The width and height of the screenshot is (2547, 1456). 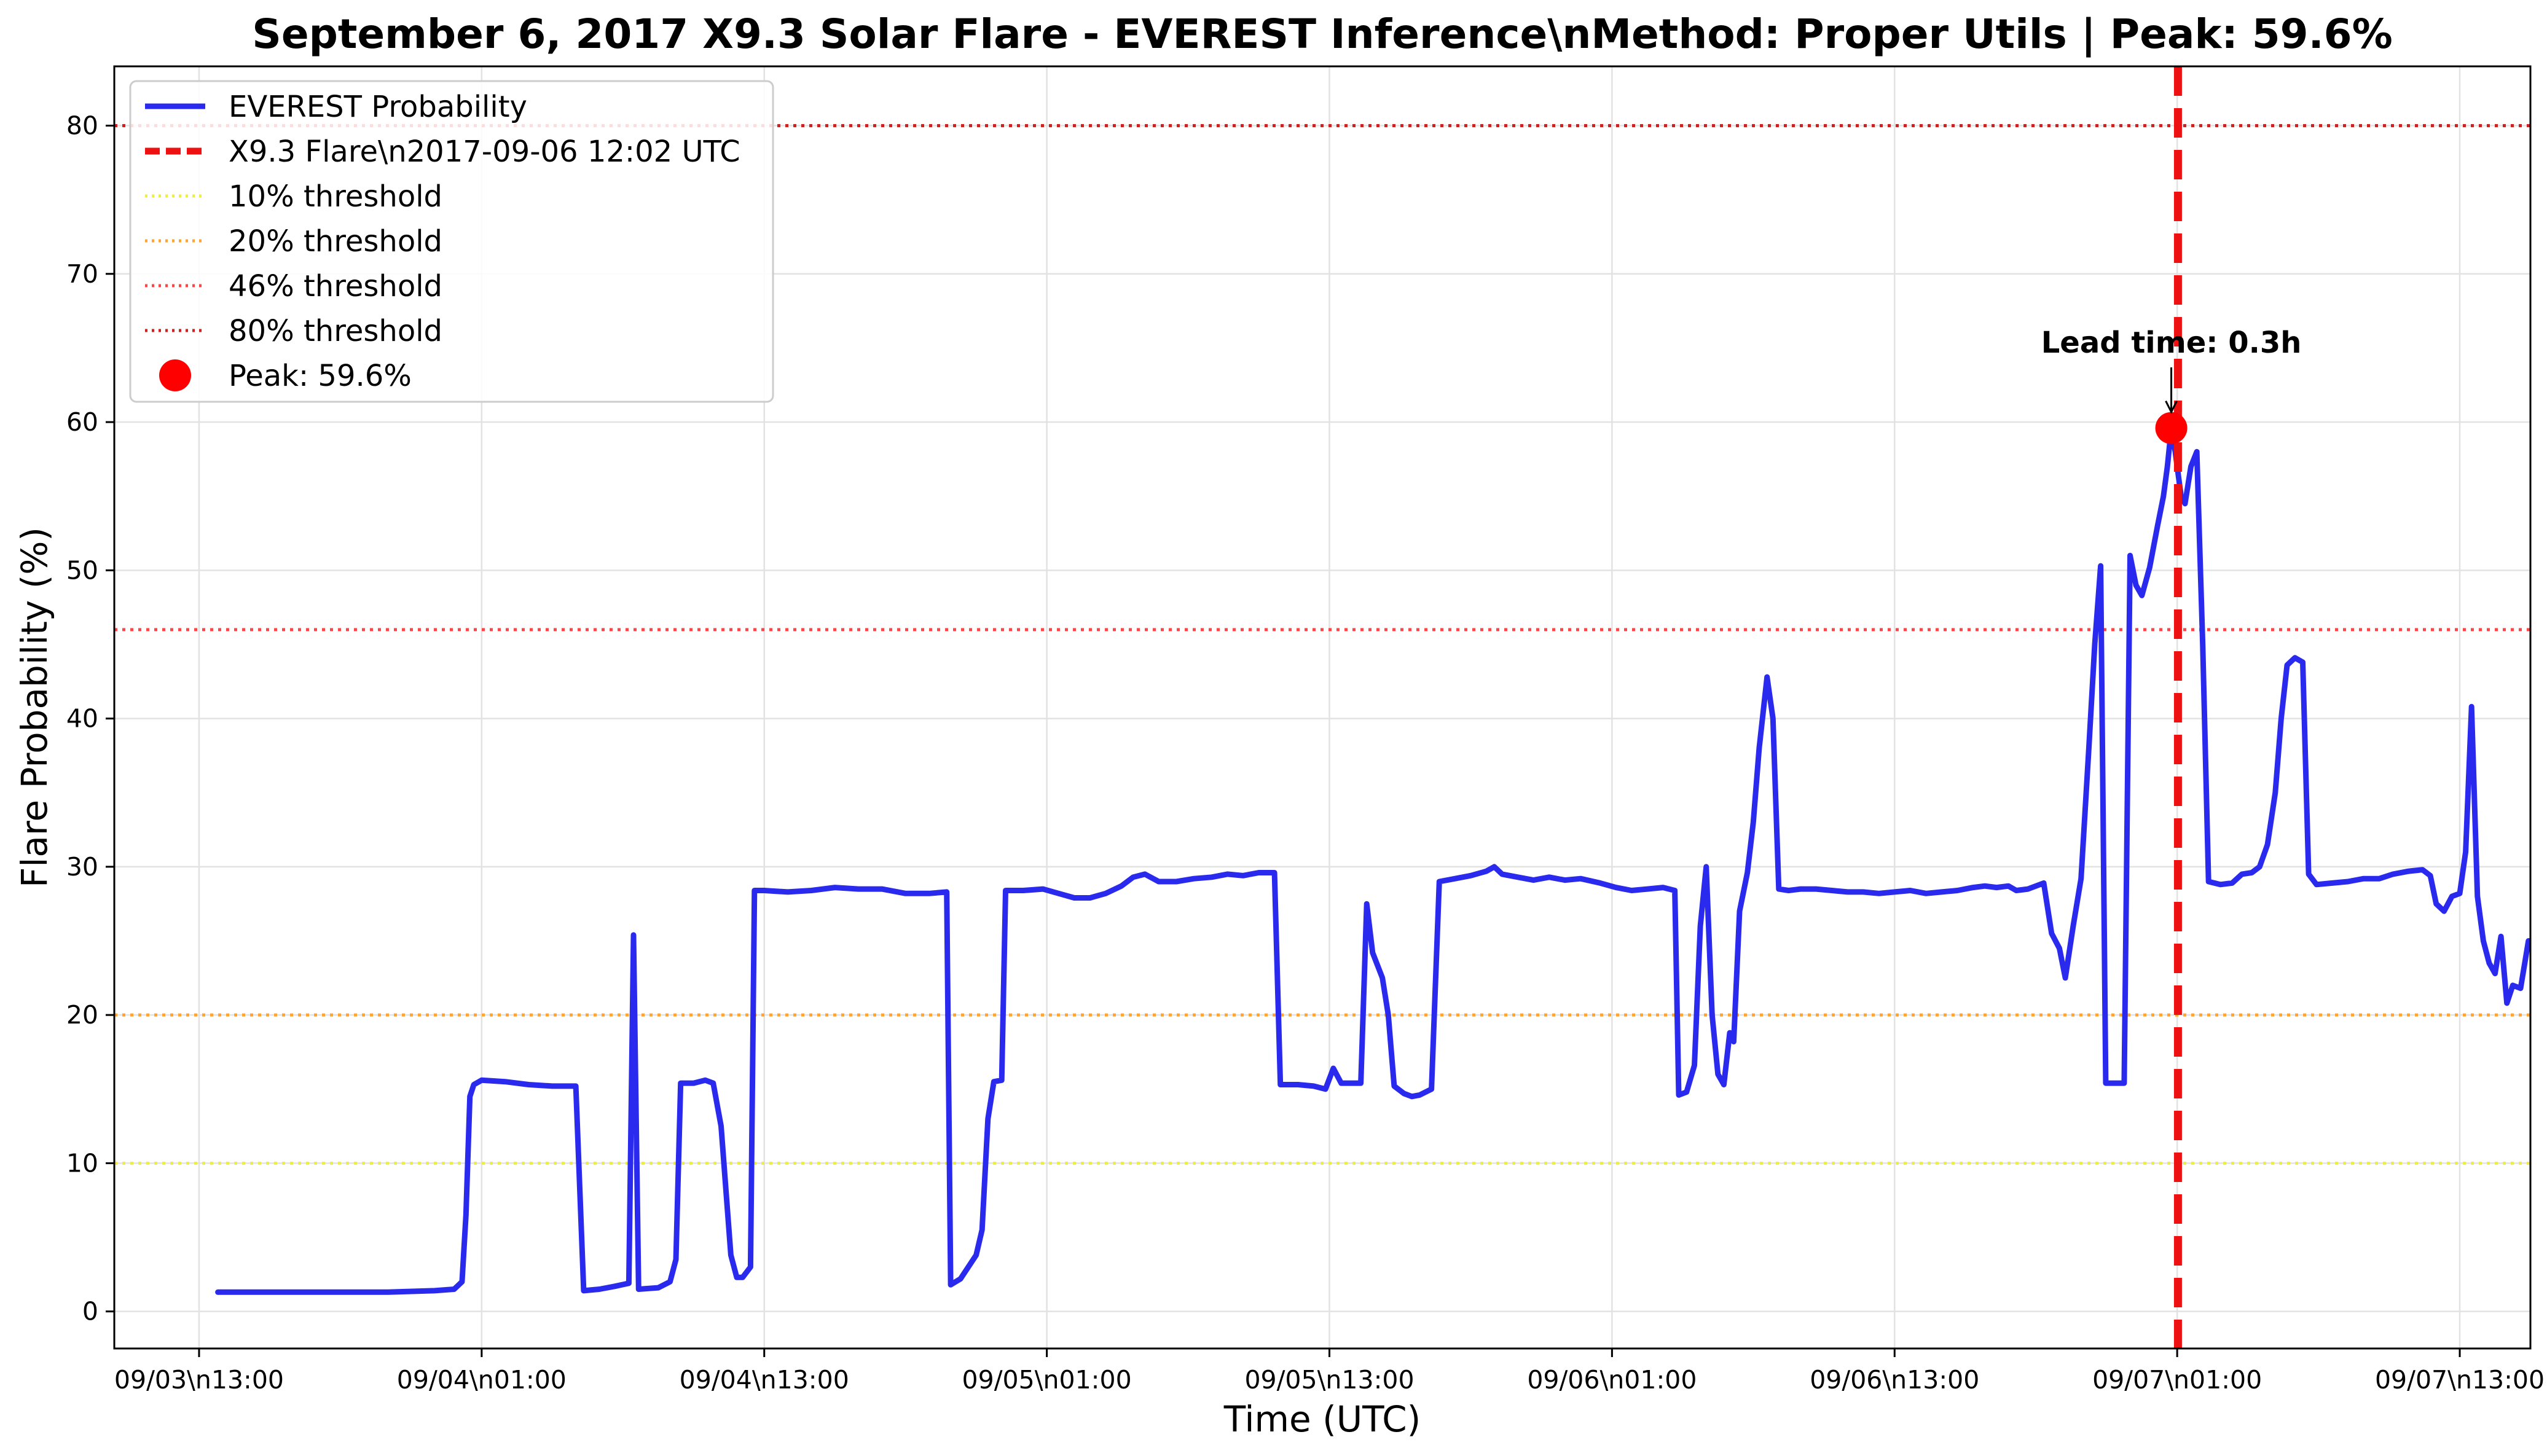 I want to click on annotation-arrow-head, so click(x=2171, y=408).